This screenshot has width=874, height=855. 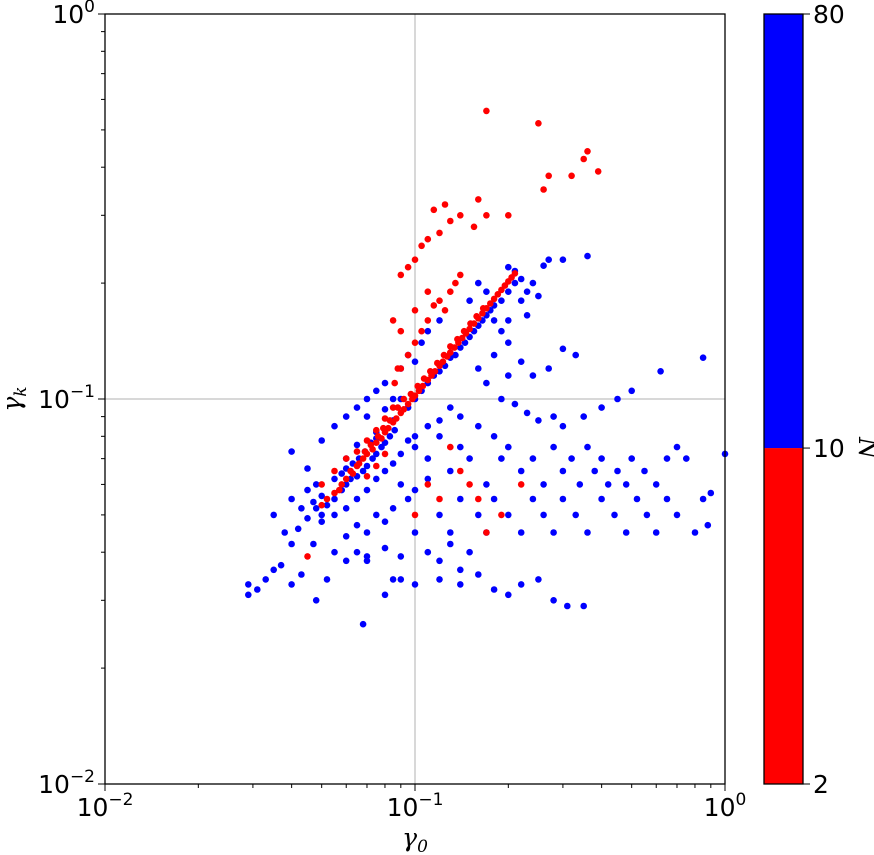 I want to click on x-tick-label: 10⁻², so click(x=105, y=806).